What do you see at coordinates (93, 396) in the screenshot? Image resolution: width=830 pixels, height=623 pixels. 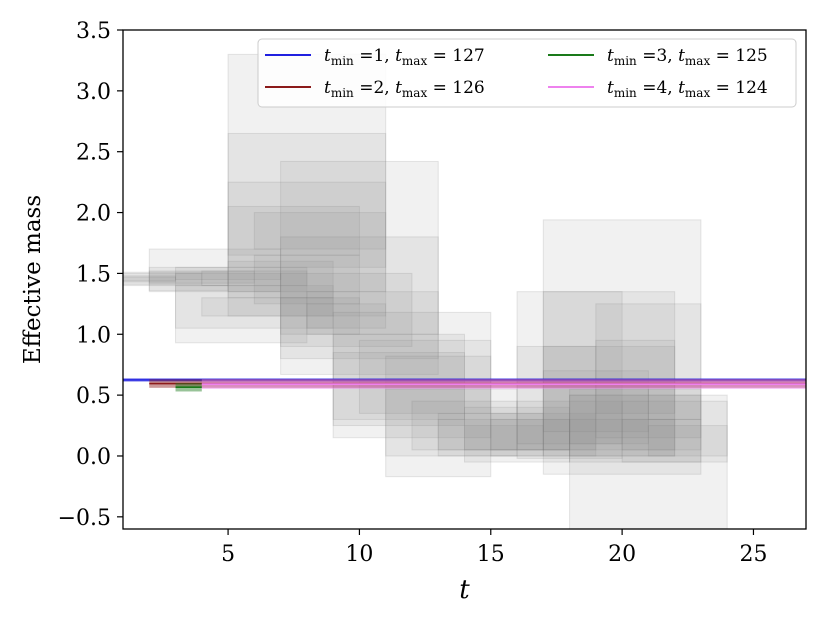 I see `y-tick-label: 0.5` at bounding box center [93, 396].